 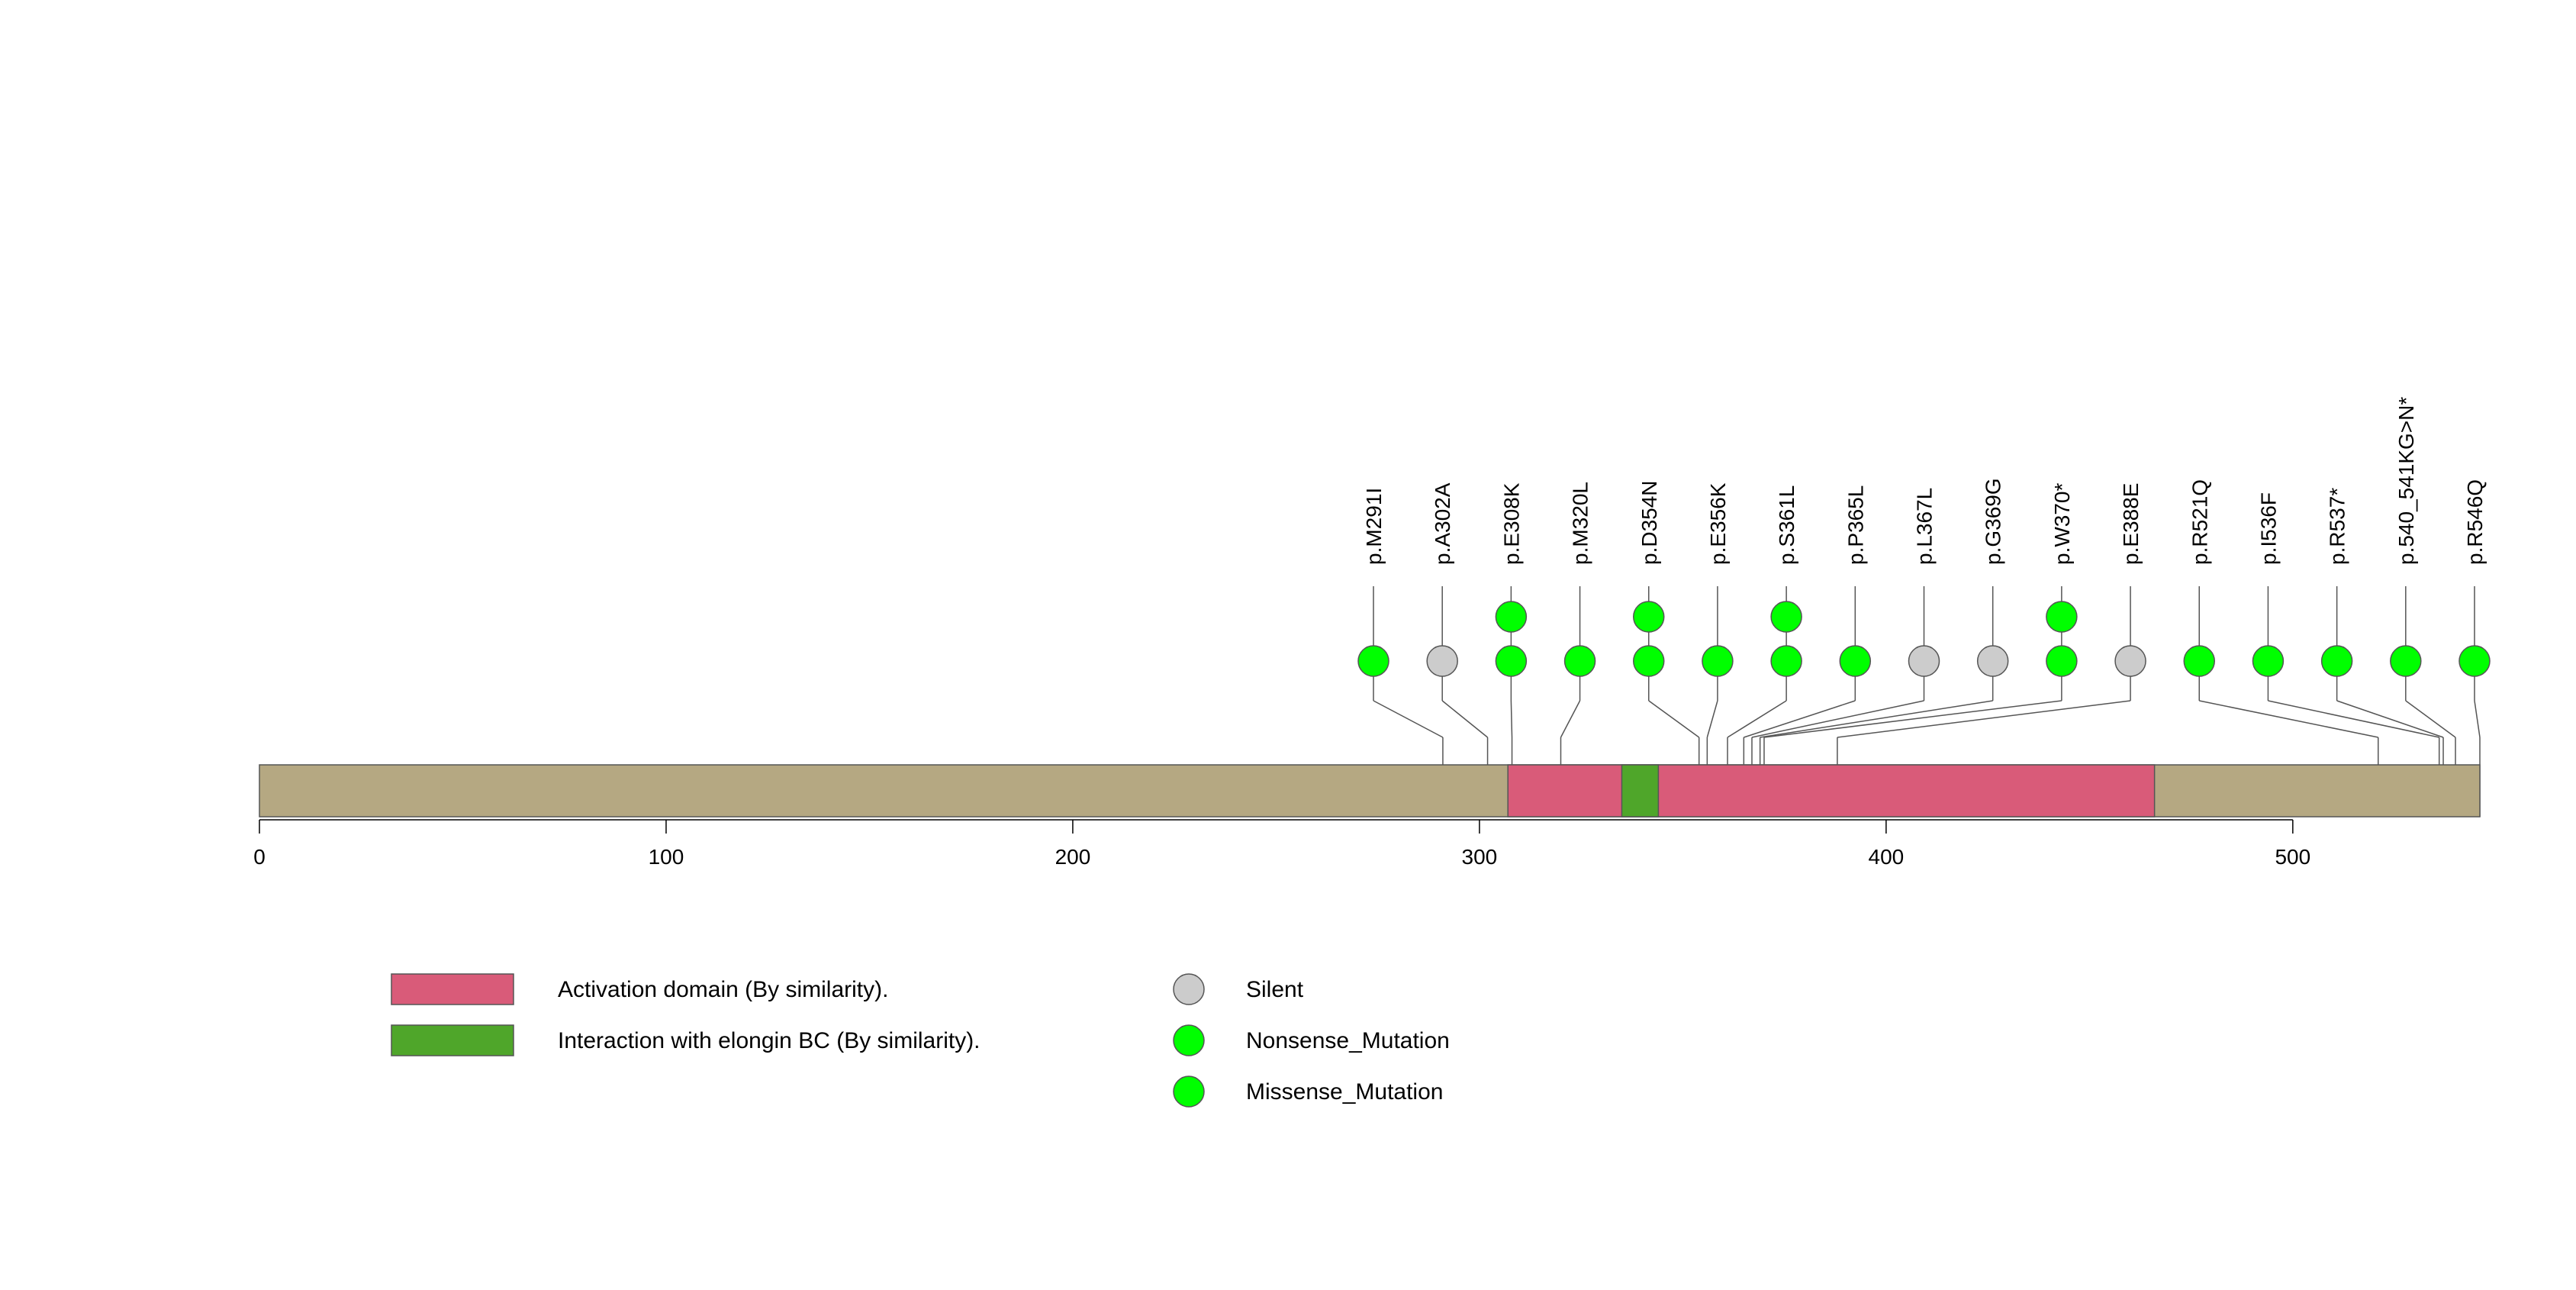 I want to click on mutation-label-0: p.M291I, so click(x=1374, y=526).